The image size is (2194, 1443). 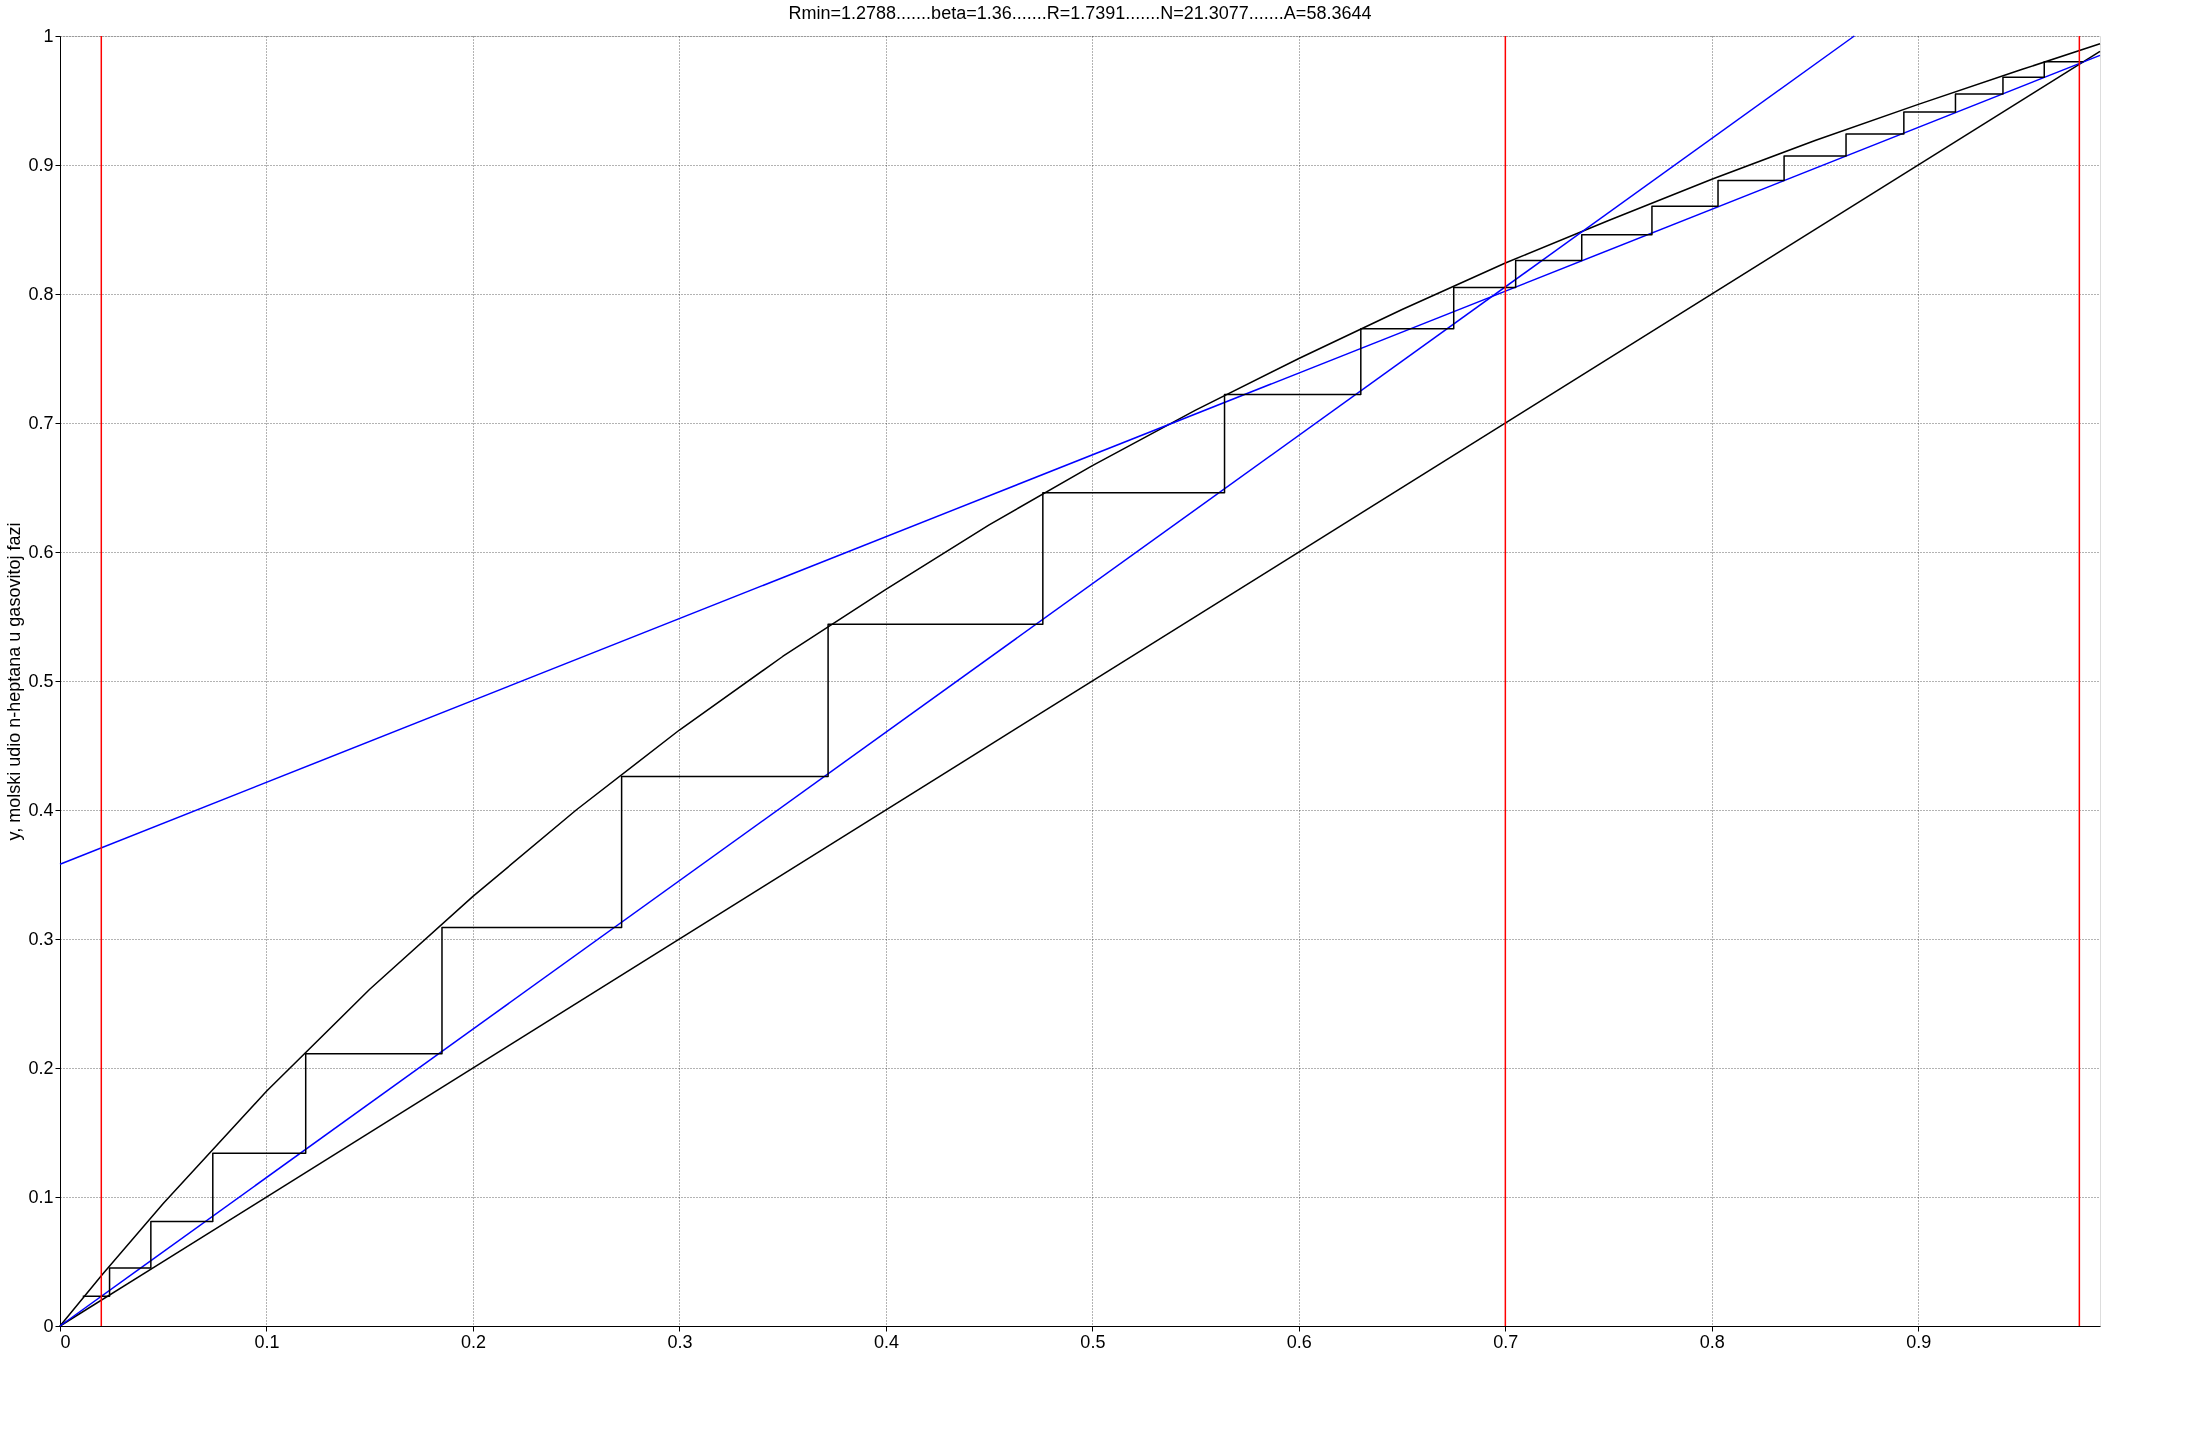 What do you see at coordinates (41, 1196) in the screenshot?
I see `y-tick-label: 0.1` at bounding box center [41, 1196].